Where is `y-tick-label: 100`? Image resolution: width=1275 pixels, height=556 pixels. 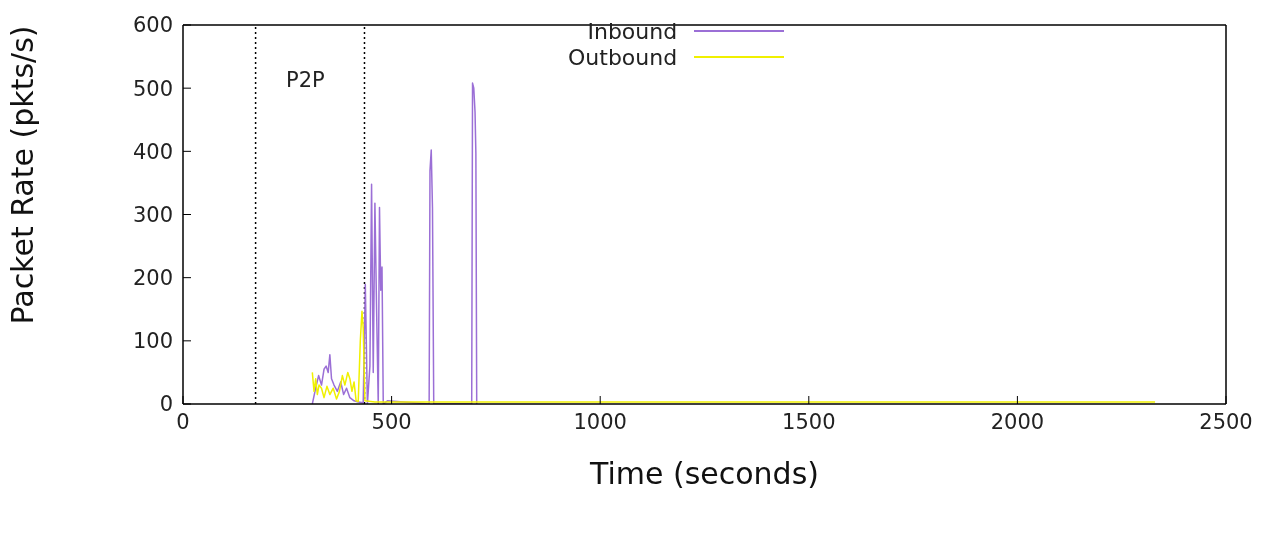
y-tick-label: 100 is located at coordinates (152, 341).